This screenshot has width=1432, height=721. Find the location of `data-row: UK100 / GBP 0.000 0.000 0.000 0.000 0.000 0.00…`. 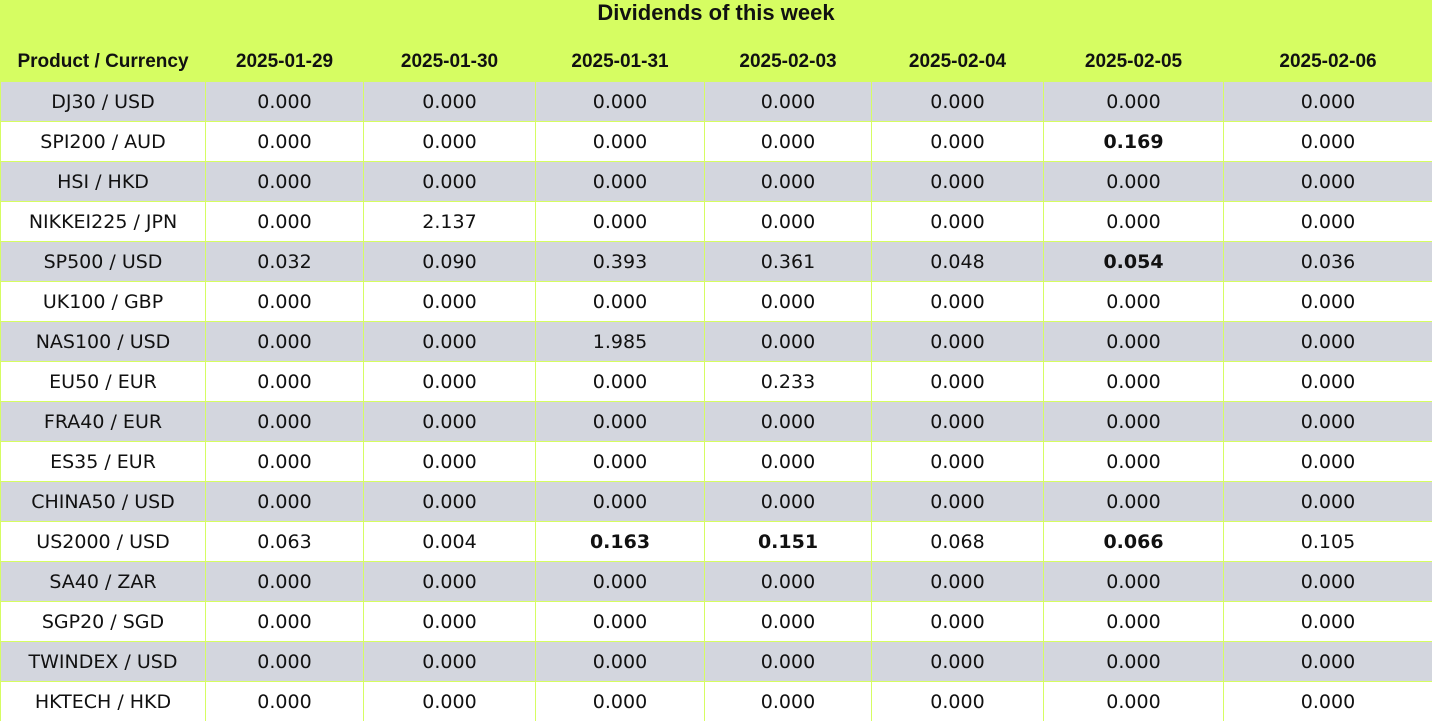

data-row: UK100 / GBP 0.000 0.000 0.000 0.000 0.000 0.00… is located at coordinates (716, 301).